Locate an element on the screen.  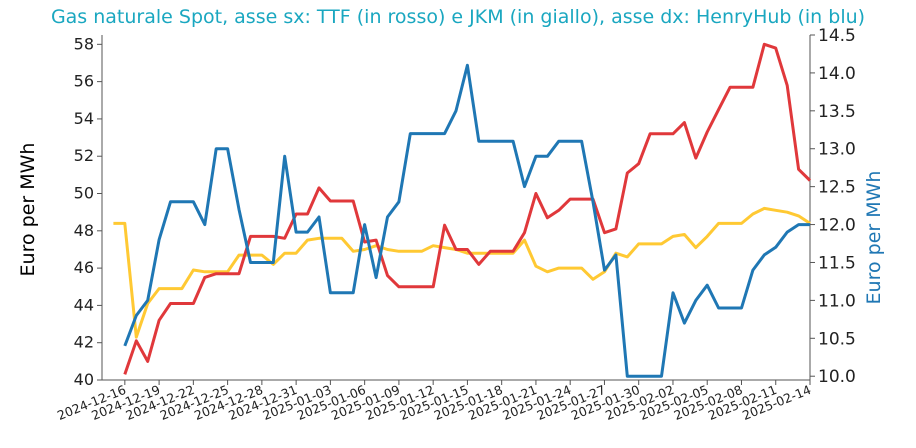
left-tick-label: 50 is located at coordinates (84, 193).